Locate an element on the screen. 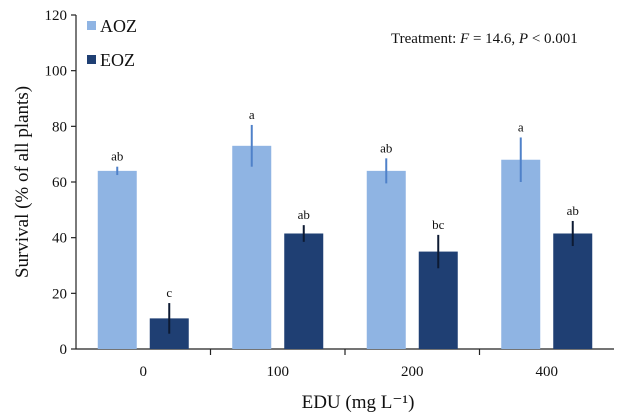 This screenshot has height=417, width=624. x-axis-label: EDU (mg L⁻¹) is located at coordinates (358, 402).